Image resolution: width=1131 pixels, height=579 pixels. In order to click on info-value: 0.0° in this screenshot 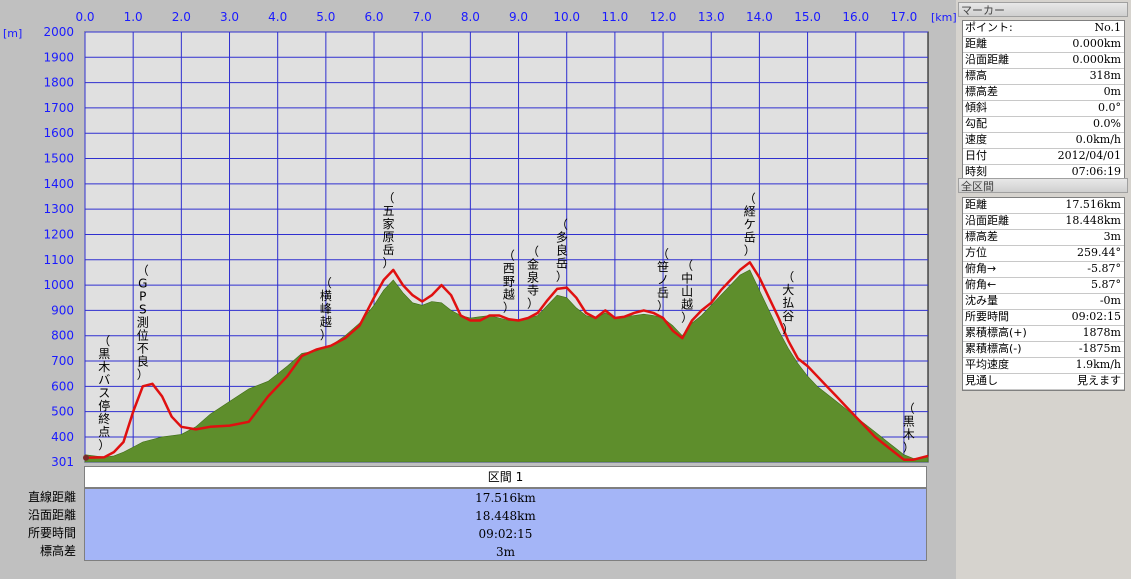, I will do `click(1109, 107)`.